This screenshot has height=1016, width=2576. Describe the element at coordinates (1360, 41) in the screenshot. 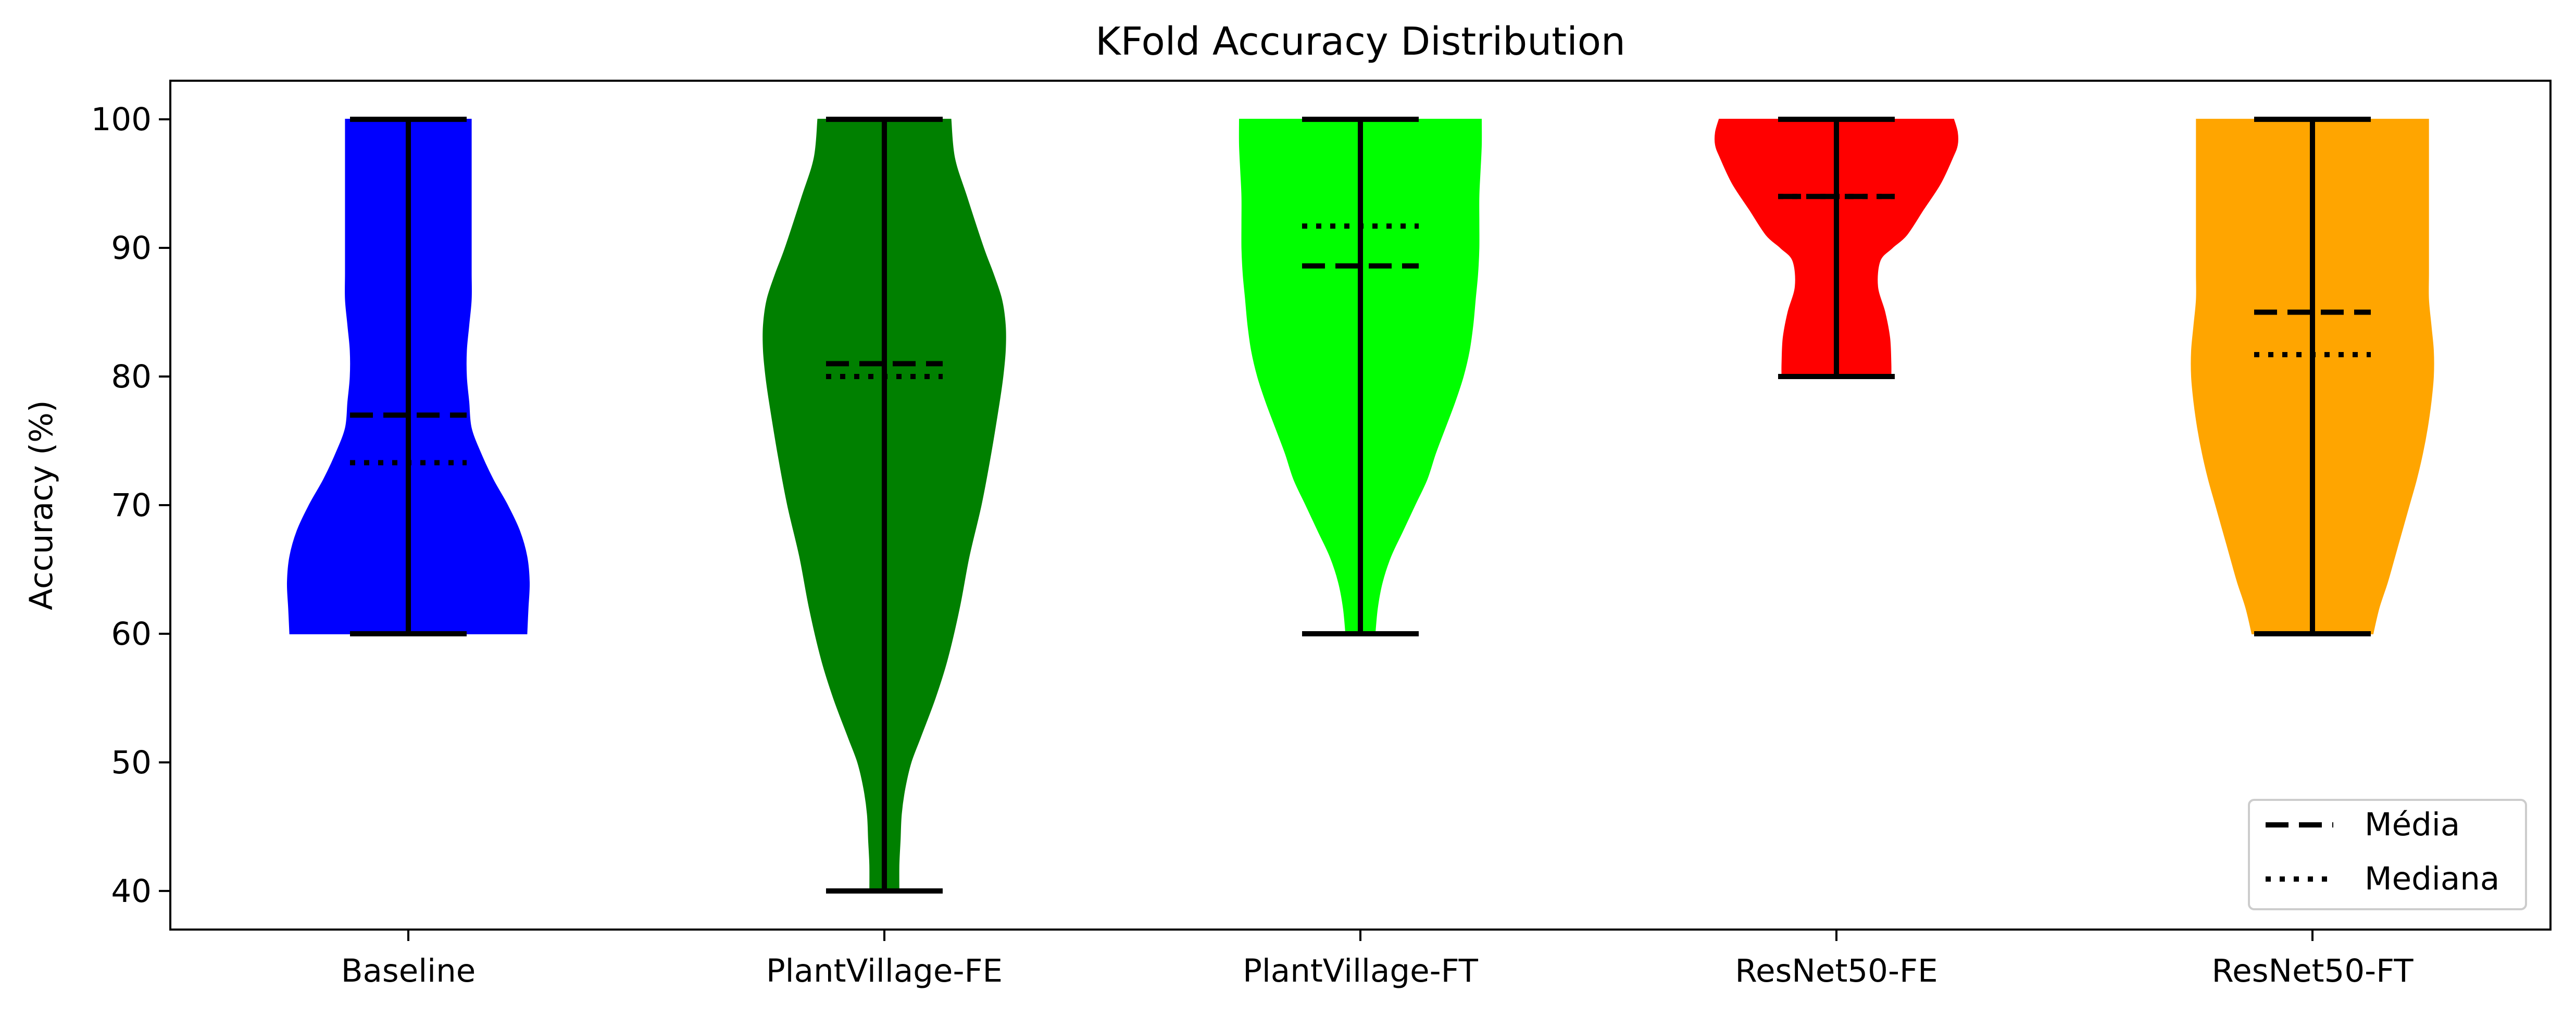

I see `chart-title: KFold Accuracy Distribution` at that location.